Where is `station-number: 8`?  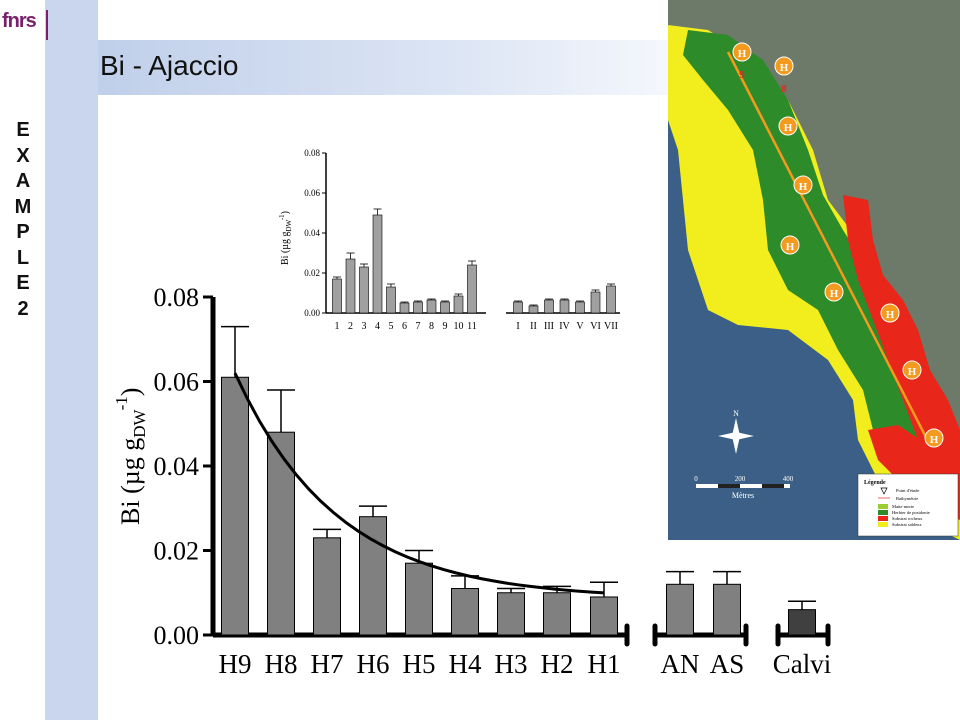
station-number: 8 is located at coordinates (784, 89).